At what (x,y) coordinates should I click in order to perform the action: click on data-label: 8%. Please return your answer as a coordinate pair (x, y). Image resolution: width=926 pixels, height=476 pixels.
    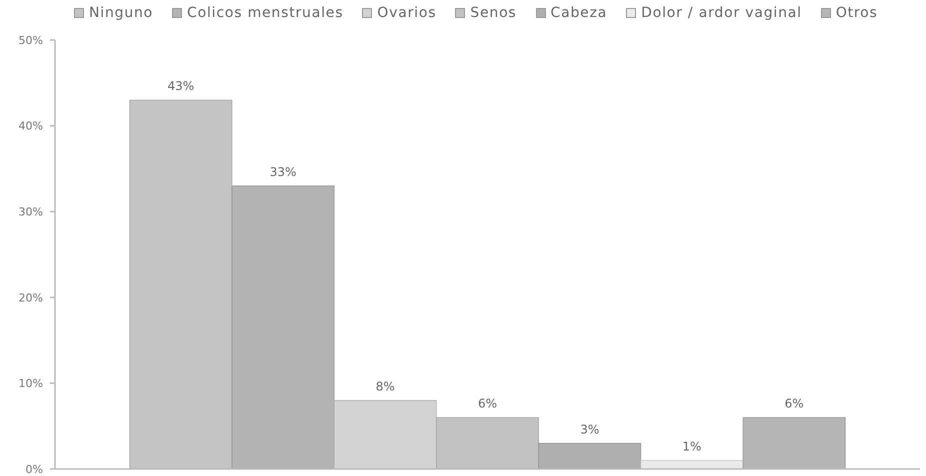
    Looking at the image, I should click on (385, 386).